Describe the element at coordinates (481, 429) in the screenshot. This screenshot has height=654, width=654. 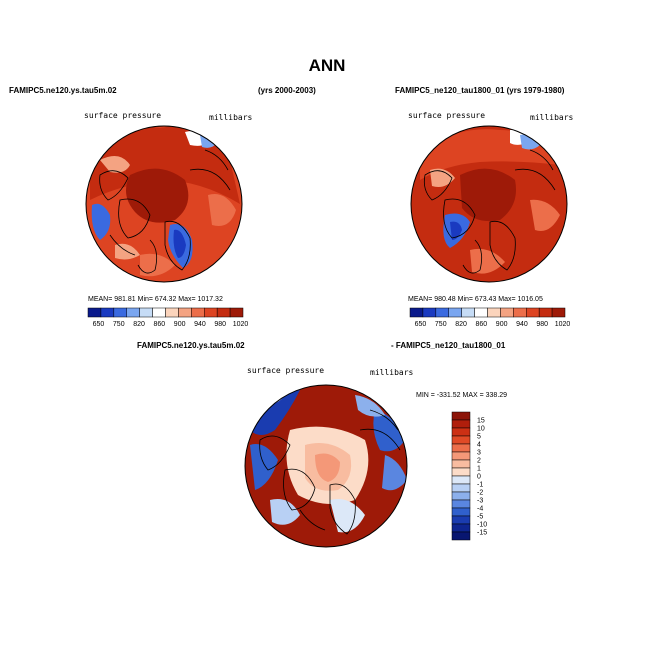
I see `colorbar-difference-tick-label: 10` at that location.